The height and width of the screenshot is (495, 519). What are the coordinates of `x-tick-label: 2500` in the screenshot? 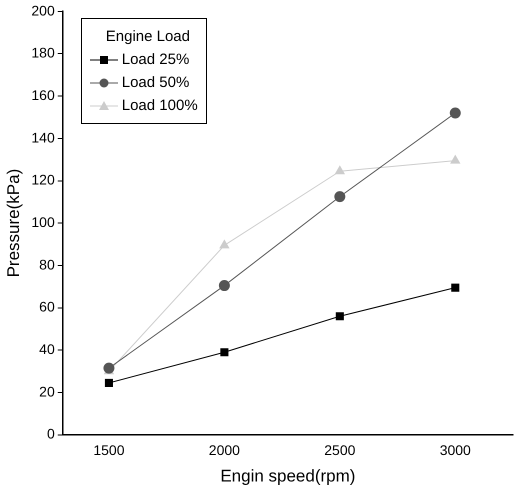 It's located at (340, 450).